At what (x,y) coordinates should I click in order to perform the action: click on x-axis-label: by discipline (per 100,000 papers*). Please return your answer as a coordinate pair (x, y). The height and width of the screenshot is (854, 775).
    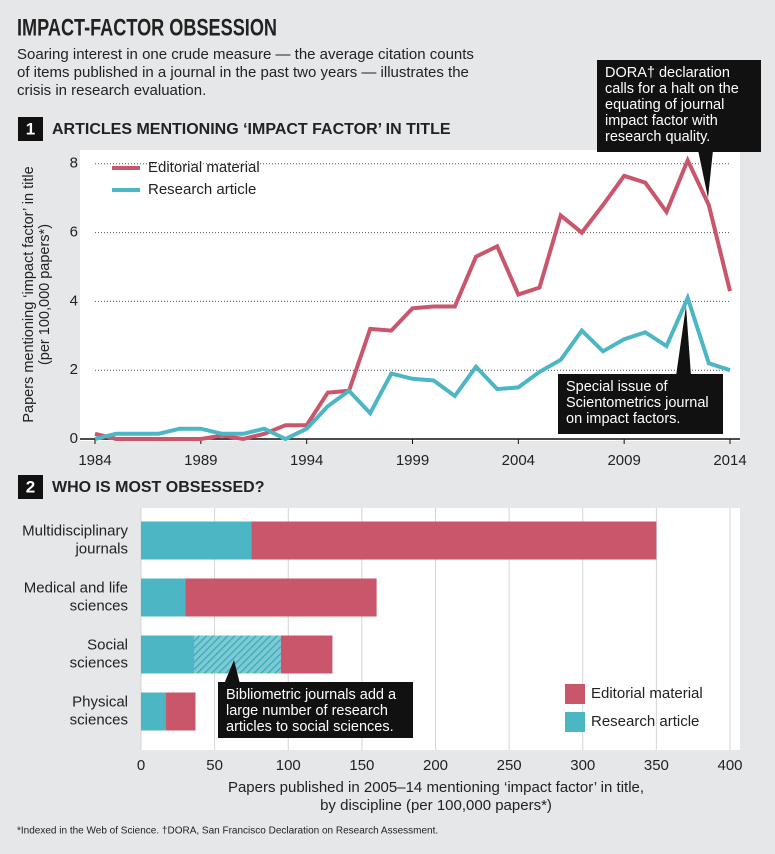
    Looking at the image, I should click on (436, 805).